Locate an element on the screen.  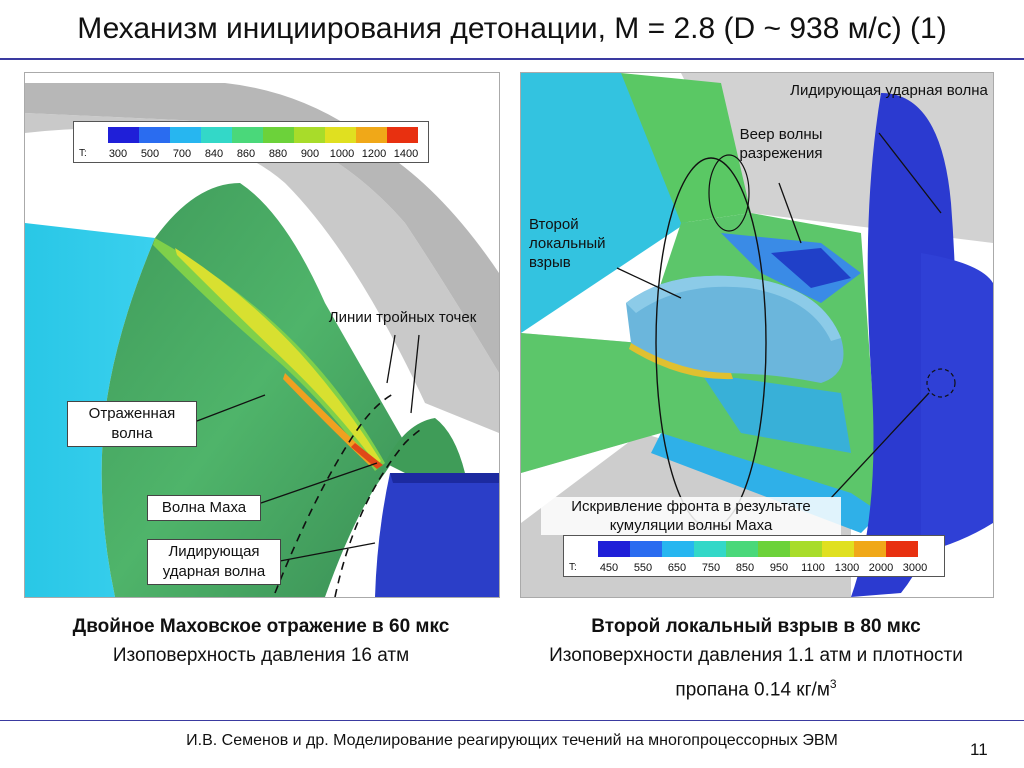
page-number: 11 is located at coordinates (979, 749).